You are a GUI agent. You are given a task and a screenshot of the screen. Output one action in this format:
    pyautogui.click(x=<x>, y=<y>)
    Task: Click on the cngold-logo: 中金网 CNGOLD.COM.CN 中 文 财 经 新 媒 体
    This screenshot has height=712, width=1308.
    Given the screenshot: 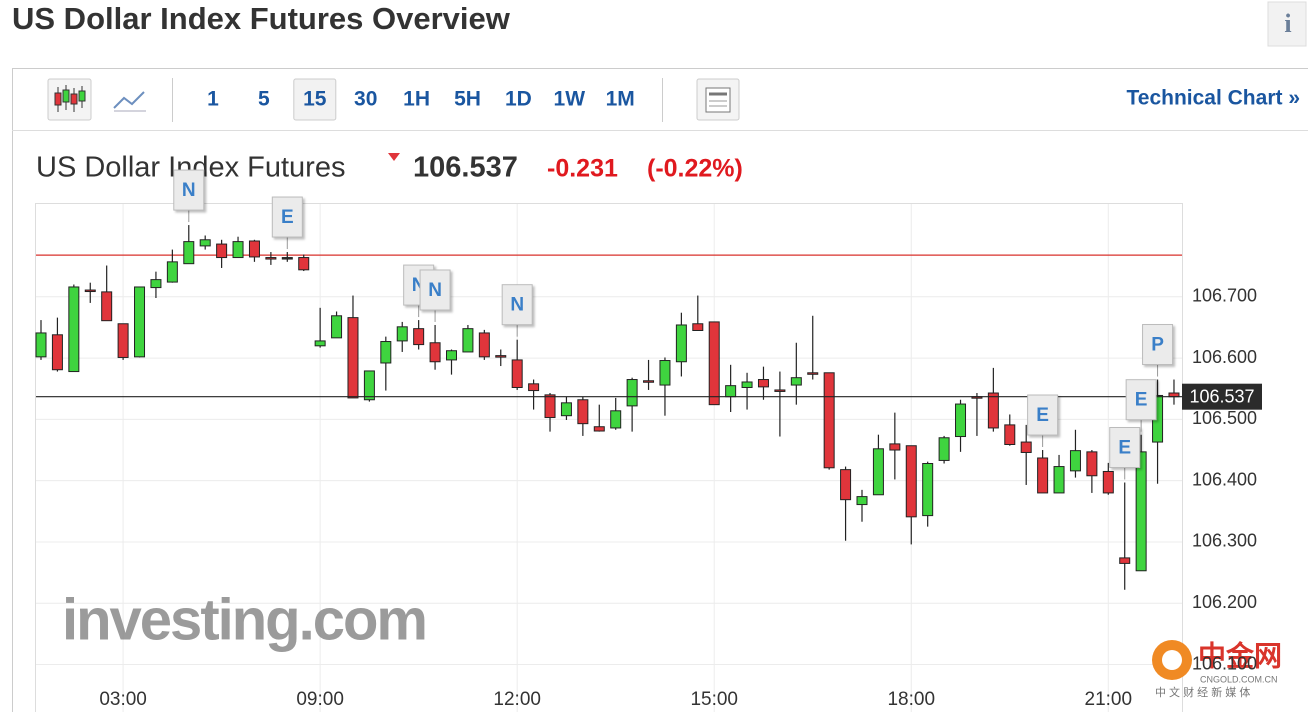 What is the action you would take?
    pyautogui.click(x=1217, y=669)
    